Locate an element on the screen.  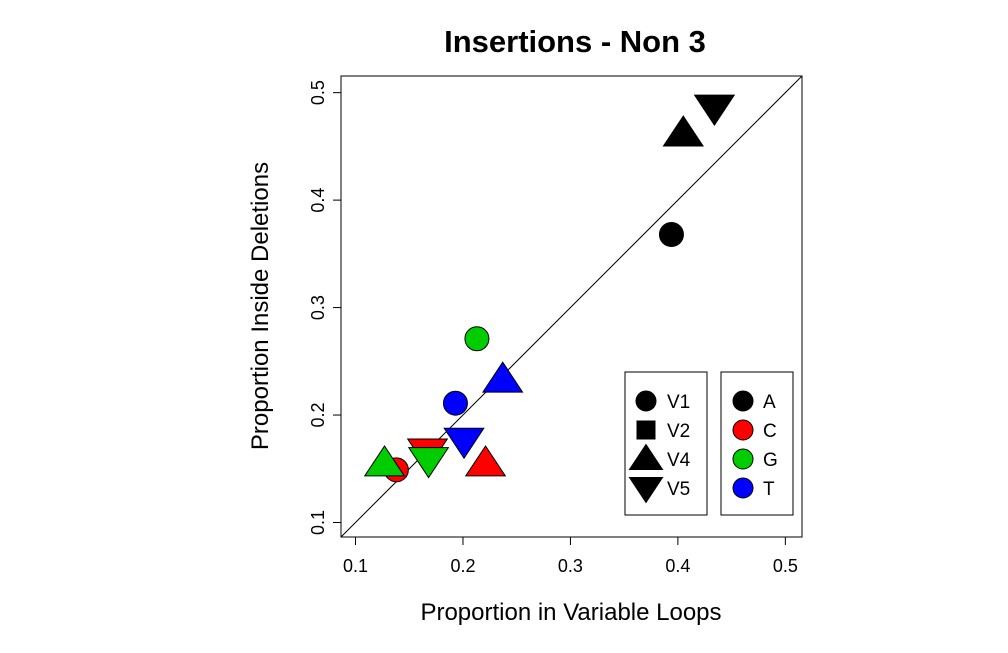
legend-marker-t is located at coordinates (743, 488).